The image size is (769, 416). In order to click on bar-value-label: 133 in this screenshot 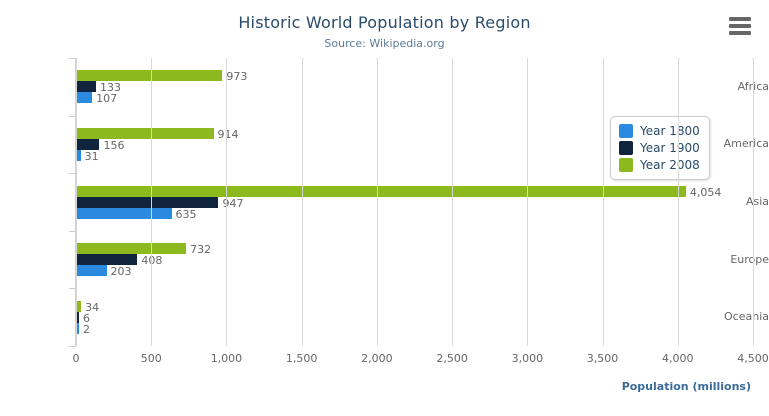, I will do `click(110, 88)`.